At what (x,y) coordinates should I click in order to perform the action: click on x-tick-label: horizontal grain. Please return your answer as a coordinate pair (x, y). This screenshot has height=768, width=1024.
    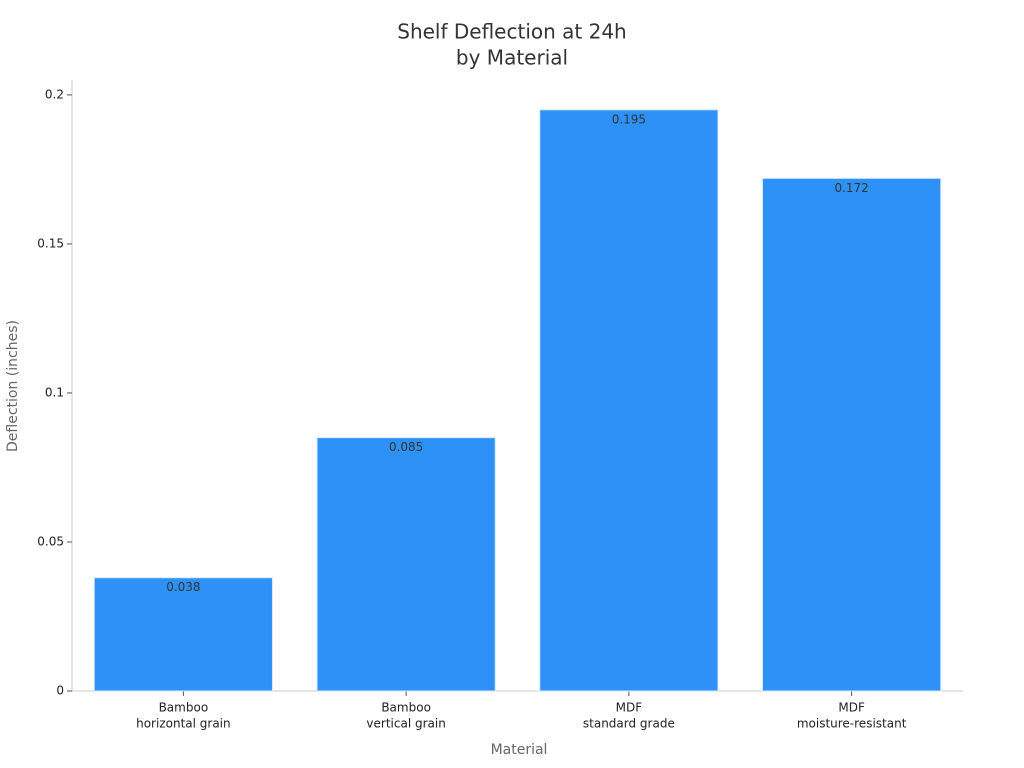
    Looking at the image, I should click on (183, 724).